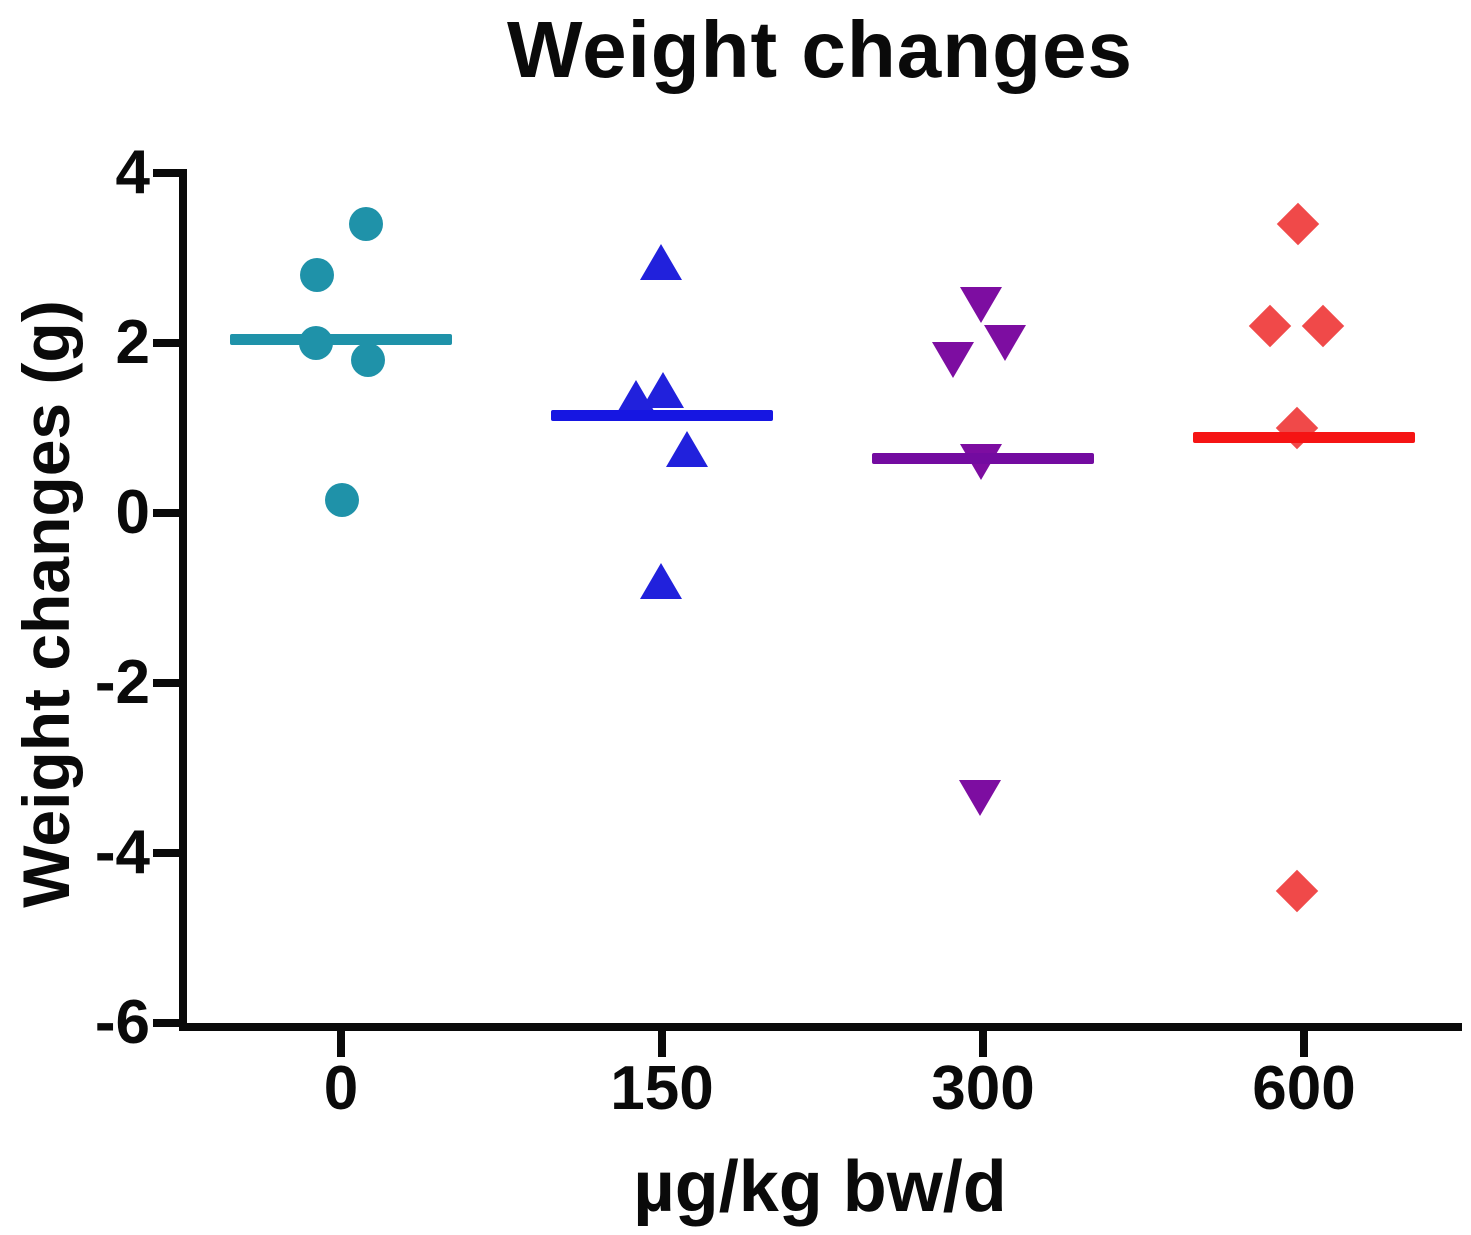 The width and height of the screenshot is (1471, 1235). What do you see at coordinates (983, 1088) in the screenshot?
I see `x-tick-label: 300` at bounding box center [983, 1088].